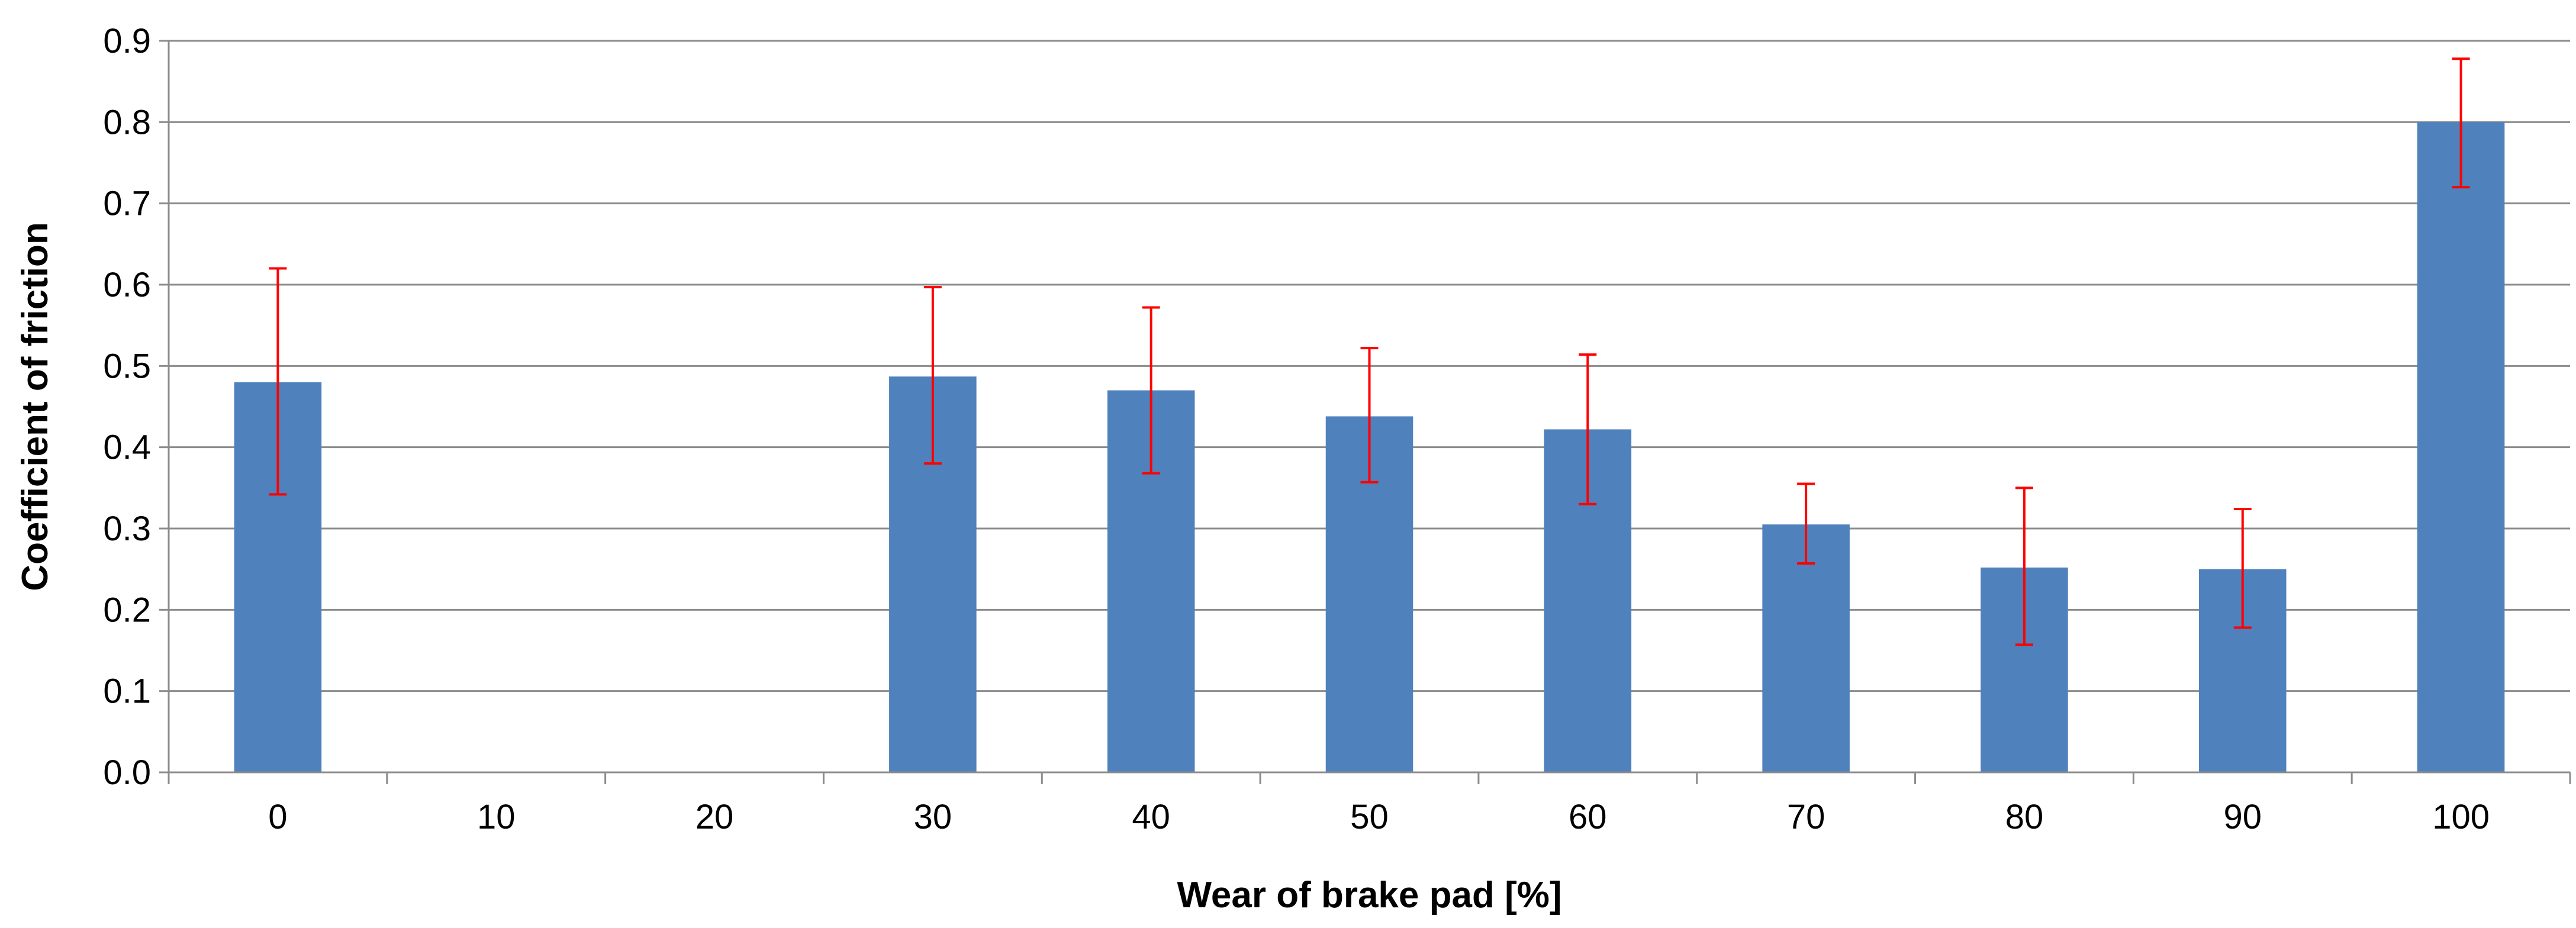 The height and width of the screenshot is (928, 2576). What do you see at coordinates (933, 817) in the screenshot?
I see `x-tick-label: 30` at bounding box center [933, 817].